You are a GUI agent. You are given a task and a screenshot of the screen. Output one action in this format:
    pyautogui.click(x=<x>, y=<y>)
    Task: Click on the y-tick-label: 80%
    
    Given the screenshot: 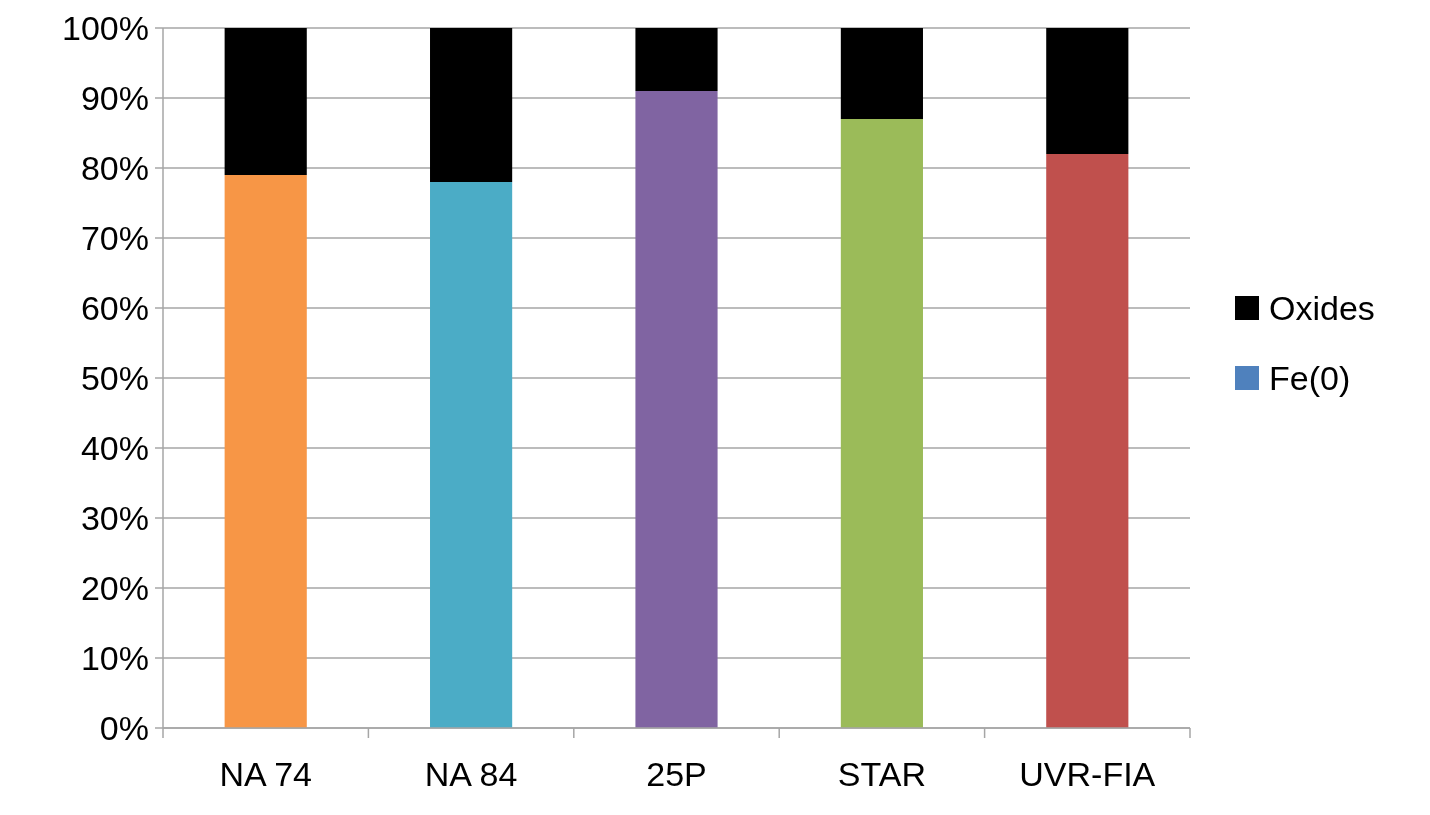 What is the action you would take?
    pyautogui.click(x=114, y=167)
    